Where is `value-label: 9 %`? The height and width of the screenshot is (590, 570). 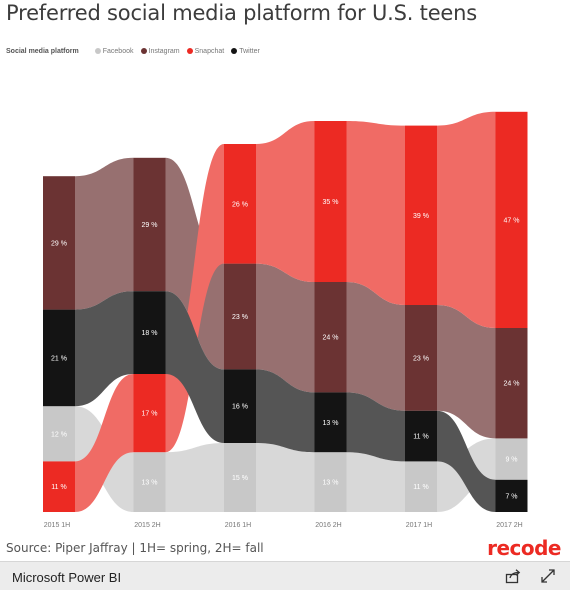 value-label: 9 % is located at coordinates (511, 460).